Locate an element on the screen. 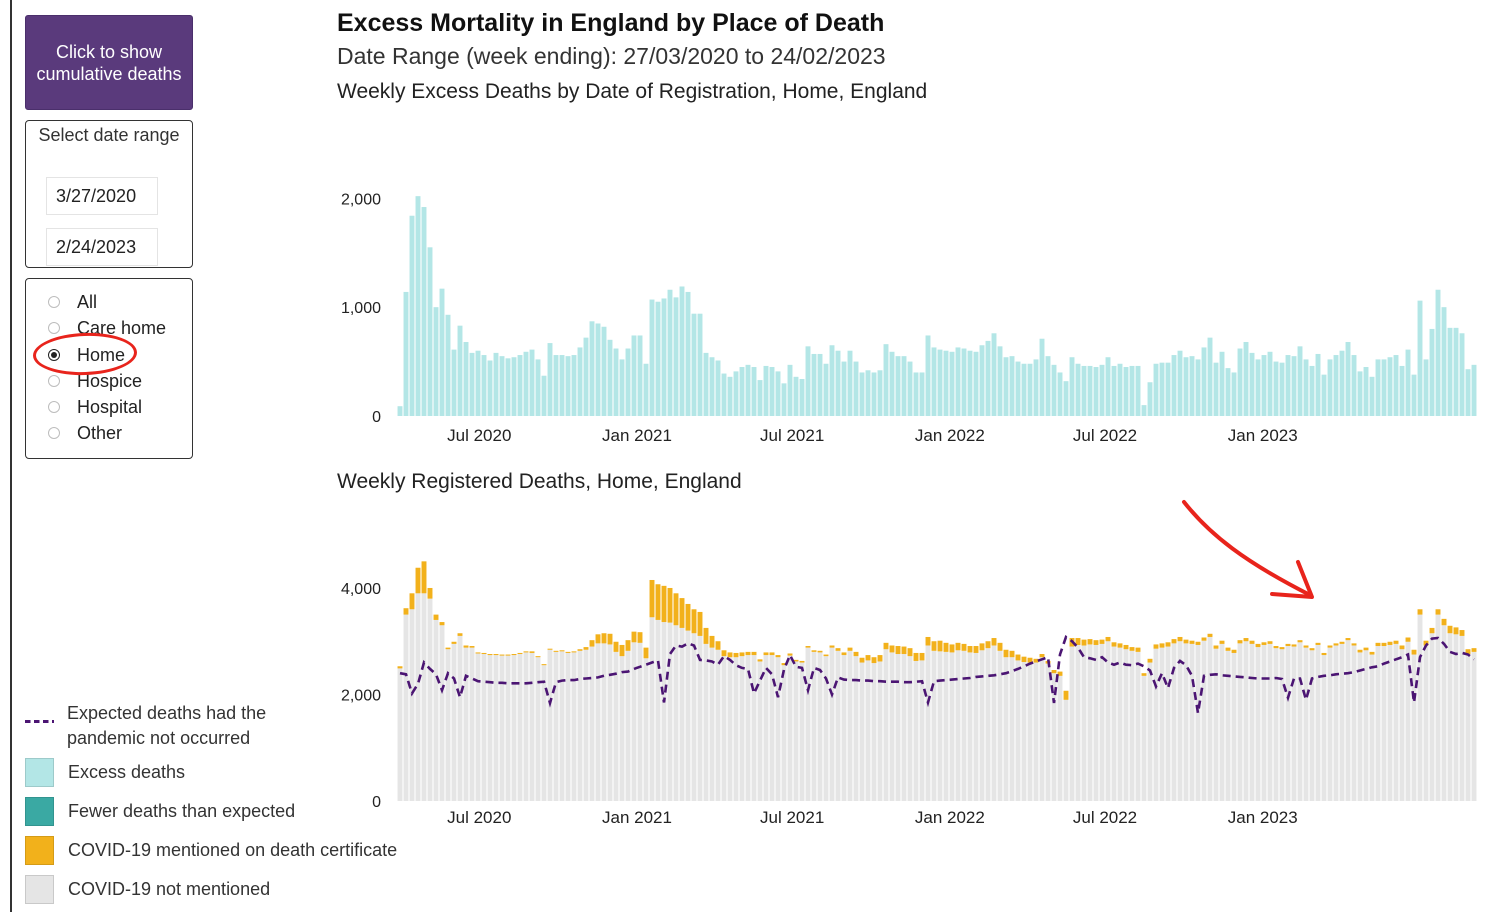 This screenshot has width=1492, height=912. radio-hospital: Hospital is located at coordinates (95, 407).